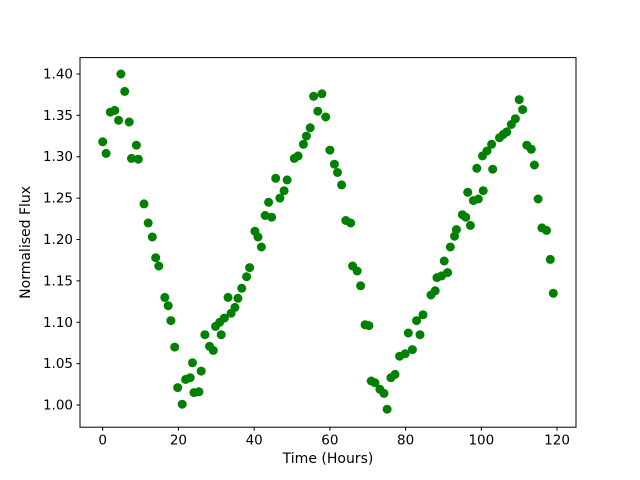 This screenshot has height=480, width=640. I want to click on y-axis-label: Normalised Flux, so click(26, 242).